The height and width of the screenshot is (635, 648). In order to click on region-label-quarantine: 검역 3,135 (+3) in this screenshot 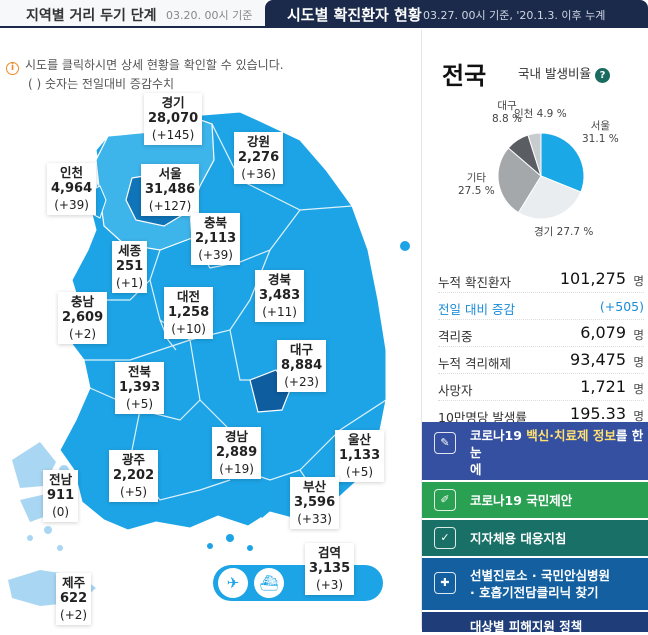, I will do `click(330, 569)`.